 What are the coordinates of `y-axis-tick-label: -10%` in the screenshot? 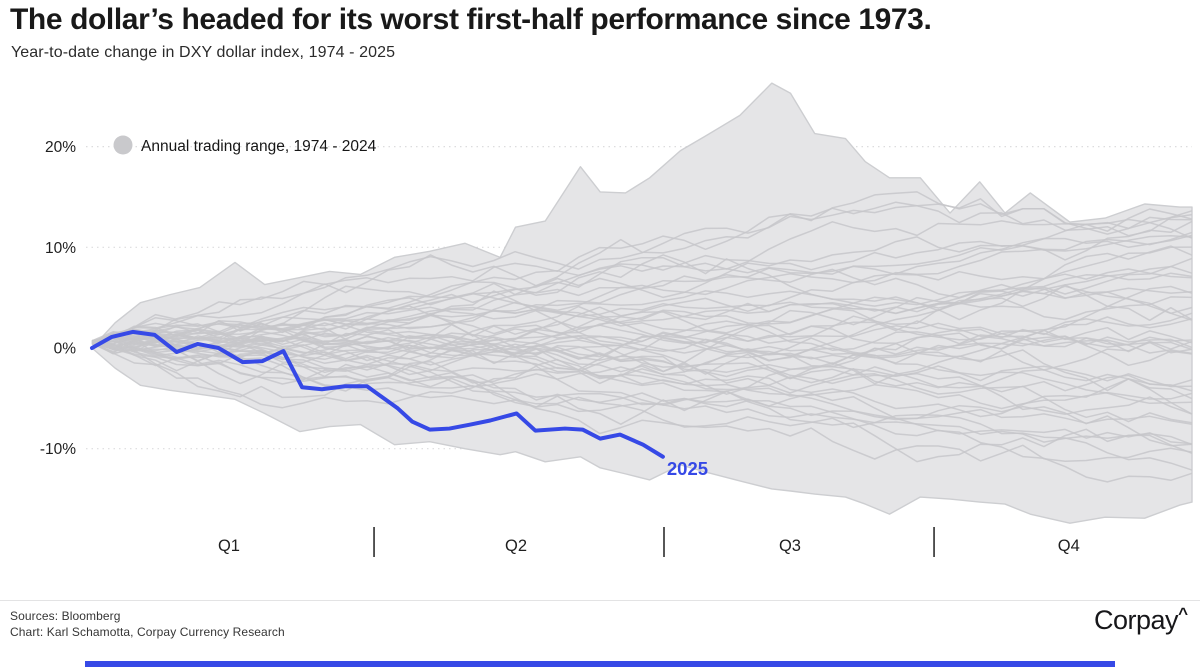 It's located at (58, 449).